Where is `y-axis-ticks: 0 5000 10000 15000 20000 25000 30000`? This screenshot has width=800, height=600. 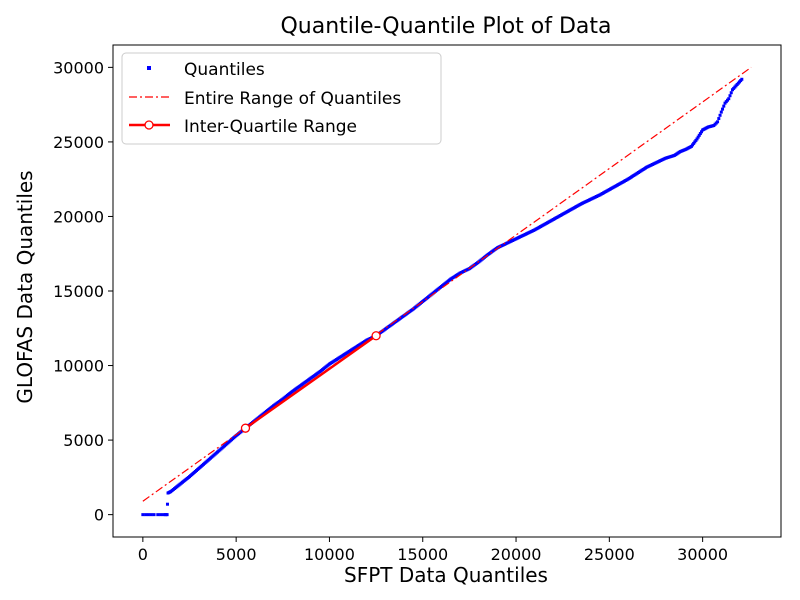
y-axis-ticks: 0 5000 10000 15000 20000 25000 30000 is located at coordinates (83, 291).